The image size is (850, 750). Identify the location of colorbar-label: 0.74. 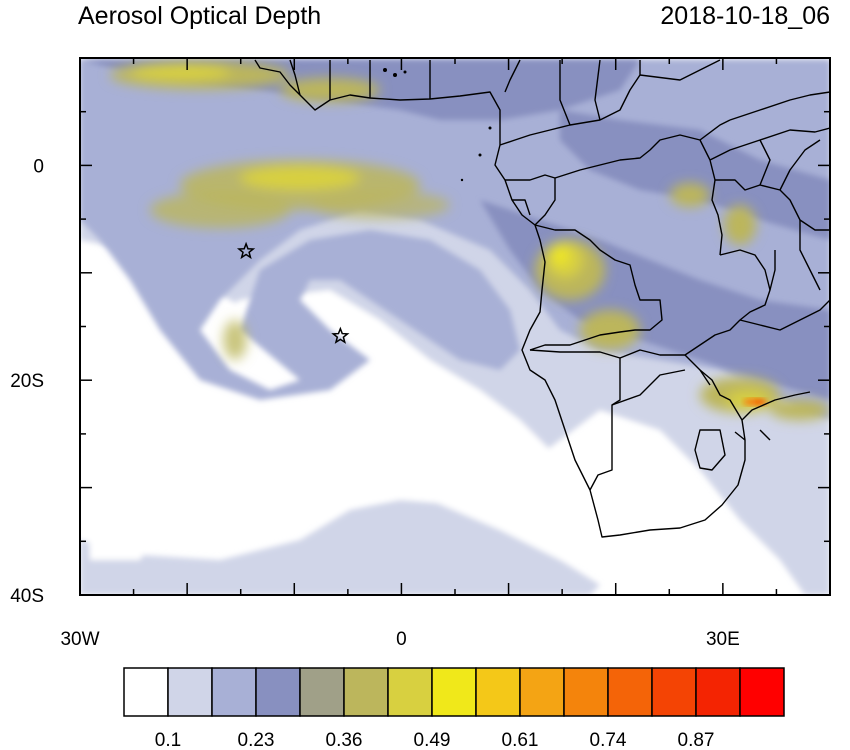
(608, 740).